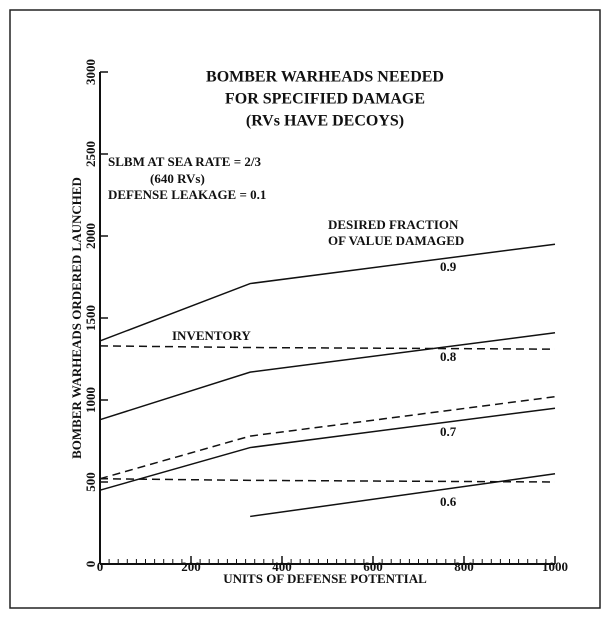  I want to click on x-tick-label: 400, so click(282, 566).